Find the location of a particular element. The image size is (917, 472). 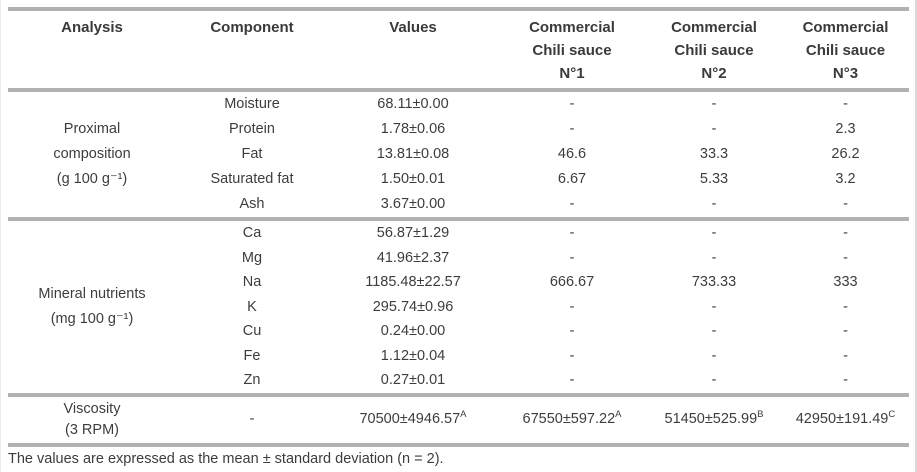

sauce2-cell: 5.33 is located at coordinates (714, 179).